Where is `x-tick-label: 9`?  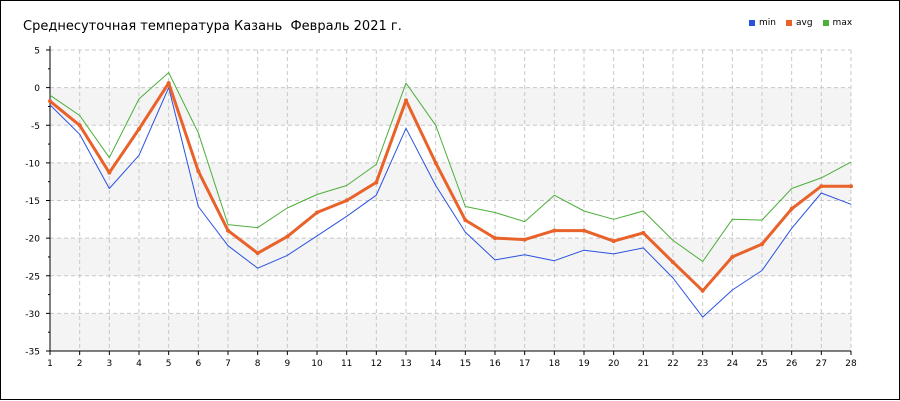
x-tick-label: 9 is located at coordinates (287, 364).